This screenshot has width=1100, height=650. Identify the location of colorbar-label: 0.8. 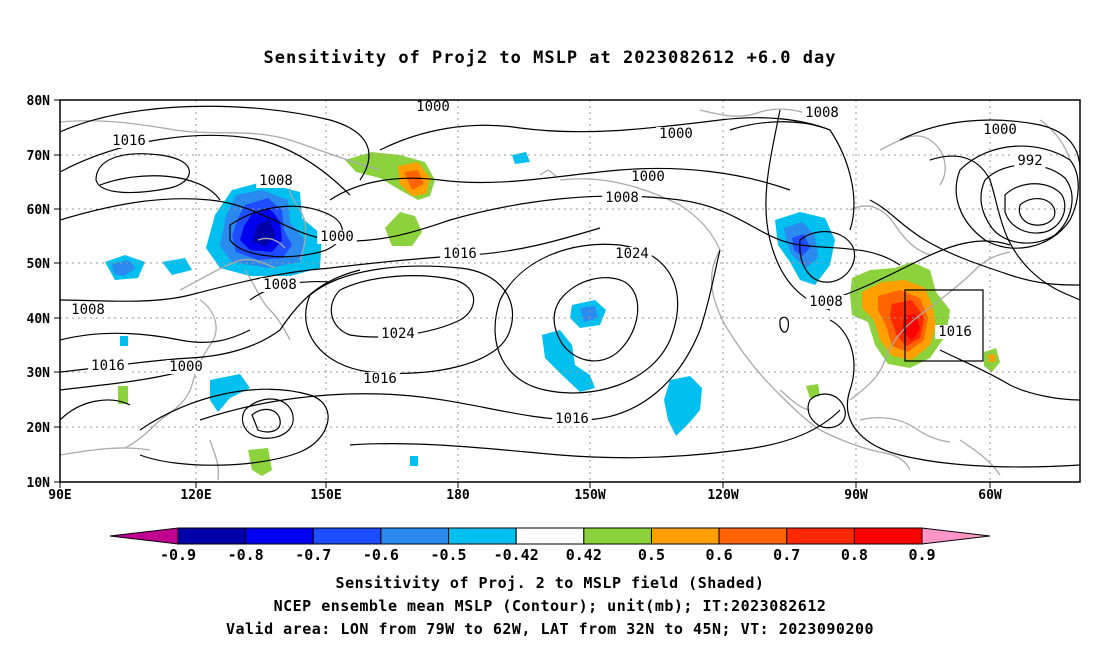
(854, 555).